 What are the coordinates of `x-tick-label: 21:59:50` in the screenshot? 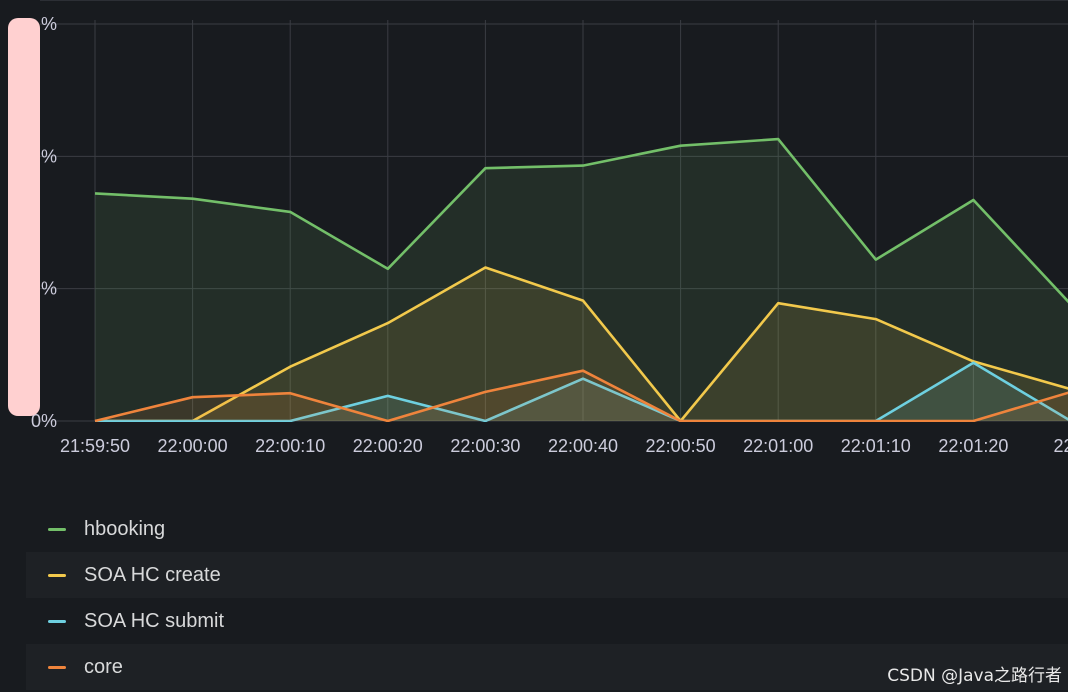 It's located at (95, 446).